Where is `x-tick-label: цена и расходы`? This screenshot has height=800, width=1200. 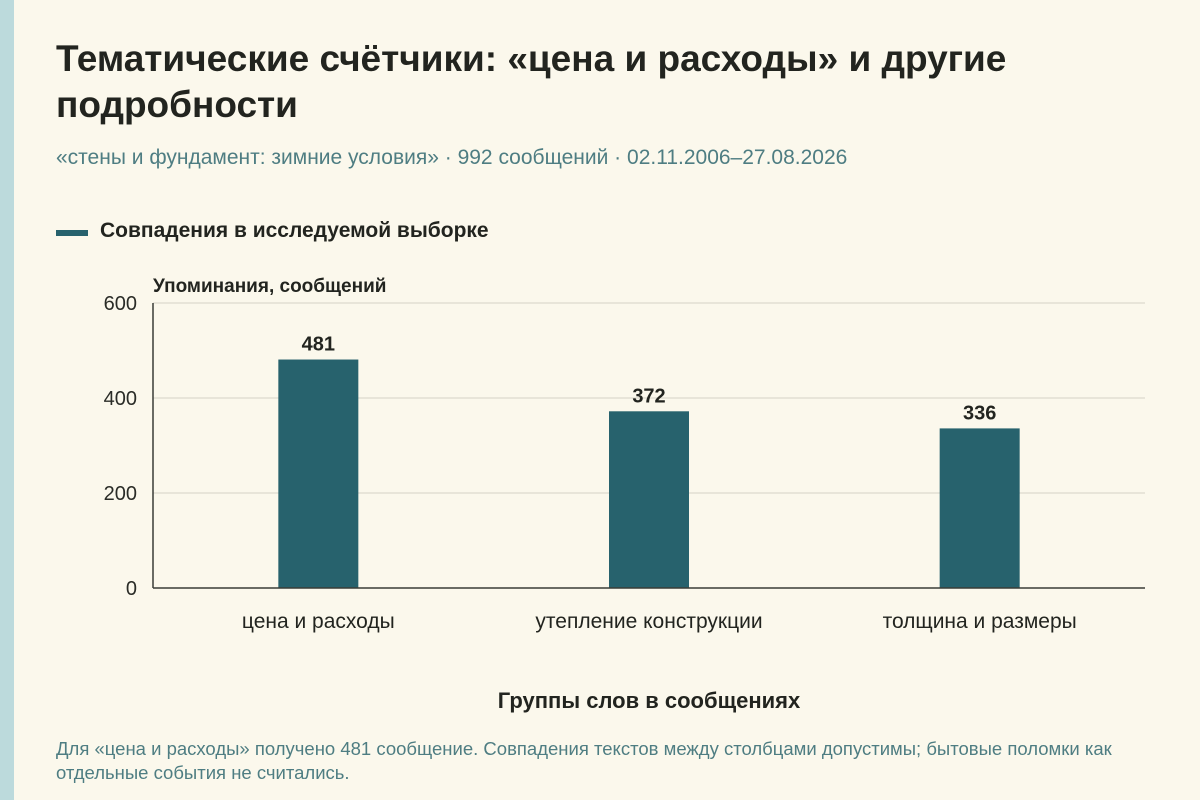
x-tick-label: цена и расходы is located at coordinates (318, 621).